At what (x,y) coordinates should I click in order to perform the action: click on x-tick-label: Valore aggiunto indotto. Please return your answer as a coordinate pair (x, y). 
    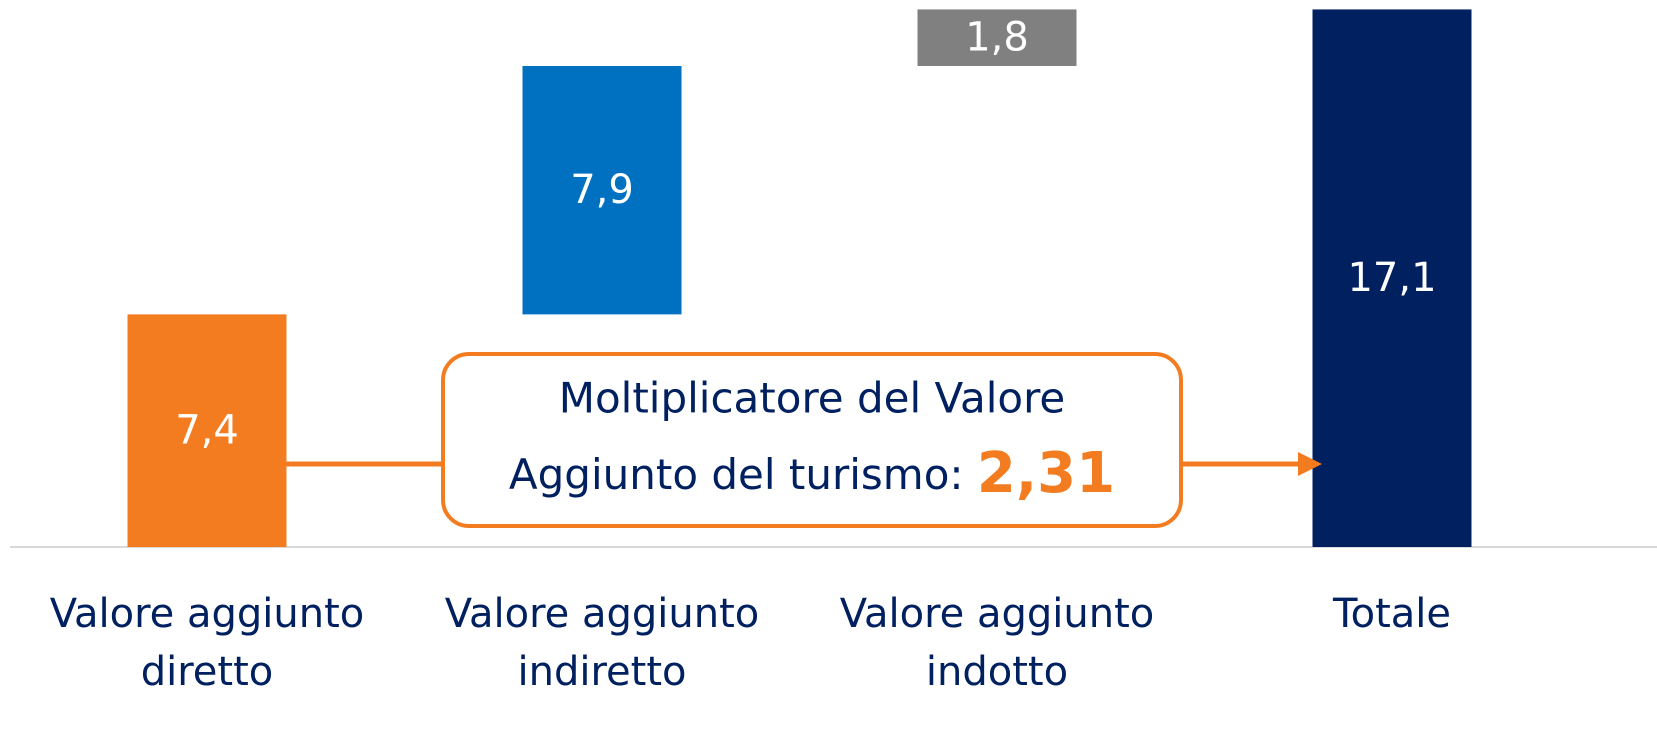
    Looking at the image, I should click on (997, 643).